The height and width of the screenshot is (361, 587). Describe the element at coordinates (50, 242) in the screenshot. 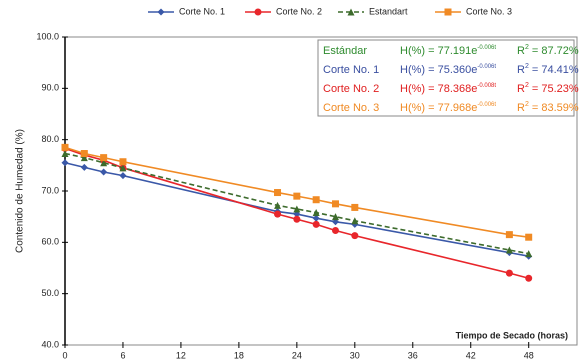

I see `y-tick-label: 60.0` at that location.